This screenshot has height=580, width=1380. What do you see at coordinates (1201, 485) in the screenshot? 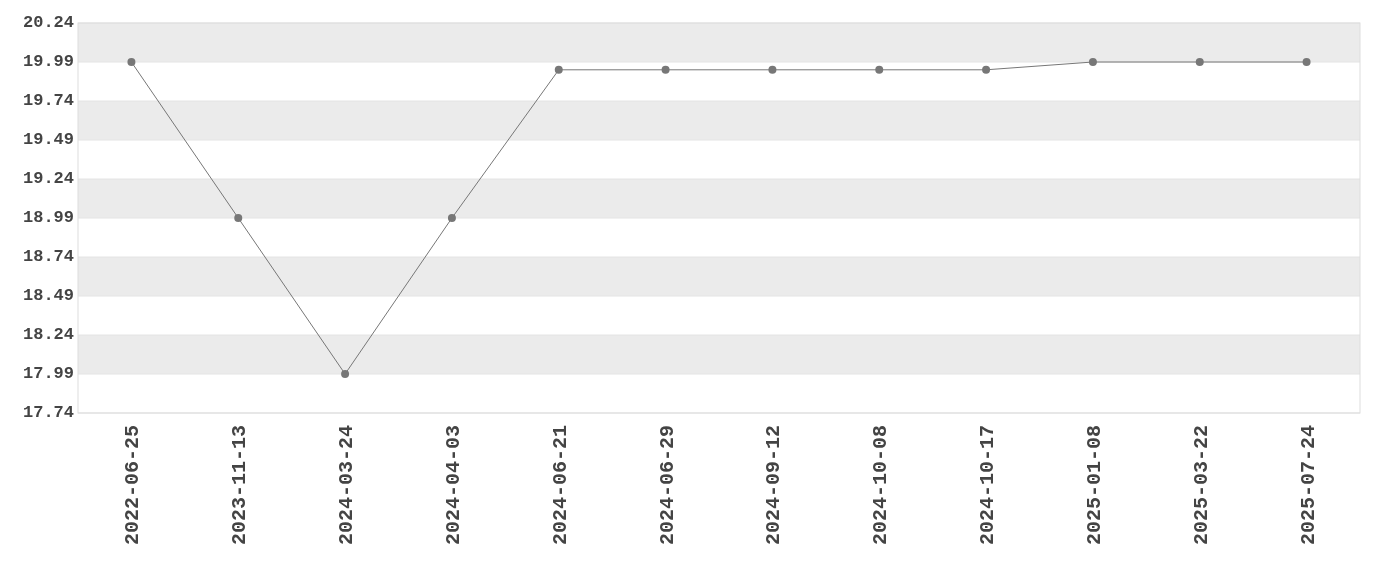
I see `x-tick-label: 2025-03-22` at bounding box center [1201, 485].